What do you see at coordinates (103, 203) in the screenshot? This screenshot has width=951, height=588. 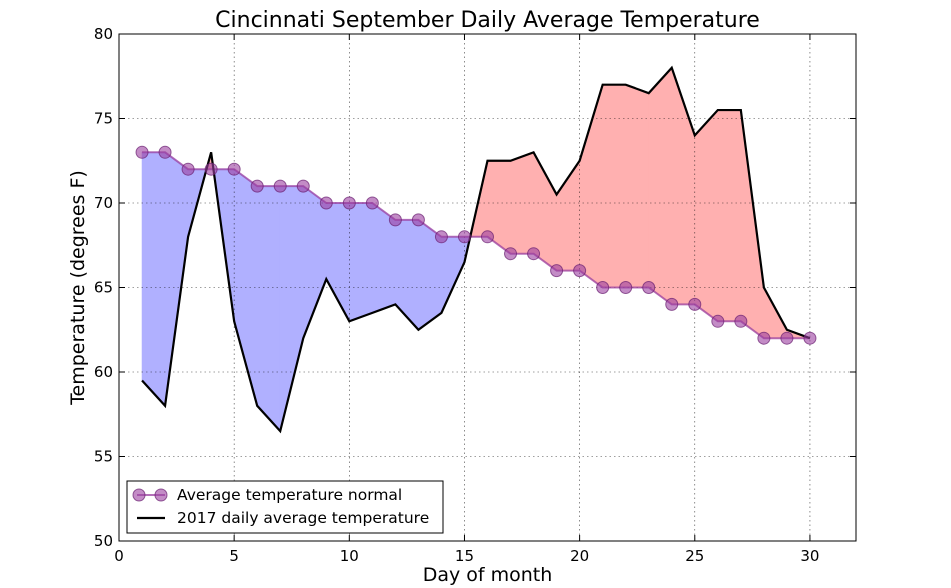 I see `y-tick-label: 70` at bounding box center [103, 203].